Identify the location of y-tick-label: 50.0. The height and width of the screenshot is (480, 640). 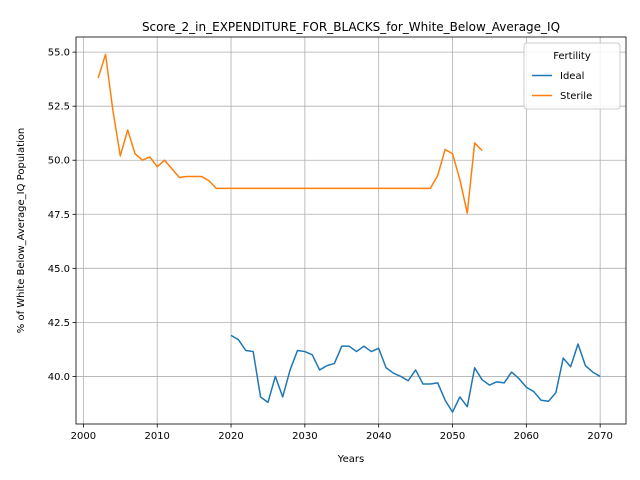
(59, 161).